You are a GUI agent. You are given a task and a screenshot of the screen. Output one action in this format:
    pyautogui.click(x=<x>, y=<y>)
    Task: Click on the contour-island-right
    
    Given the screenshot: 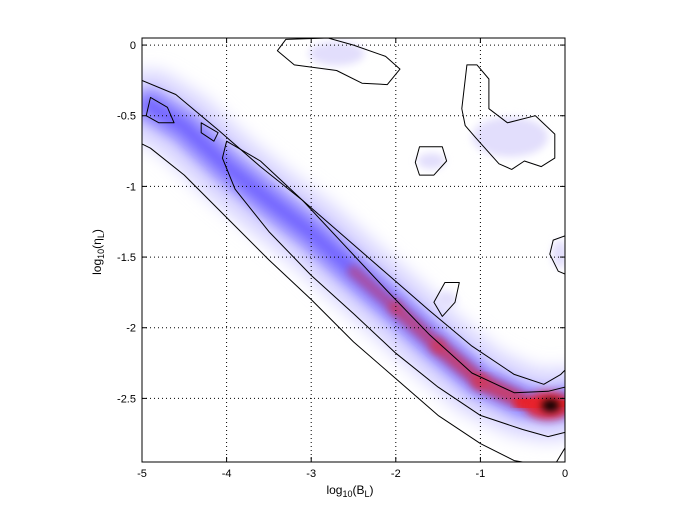 What is the action you would take?
    pyautogui.click(x=508, y=117)
    